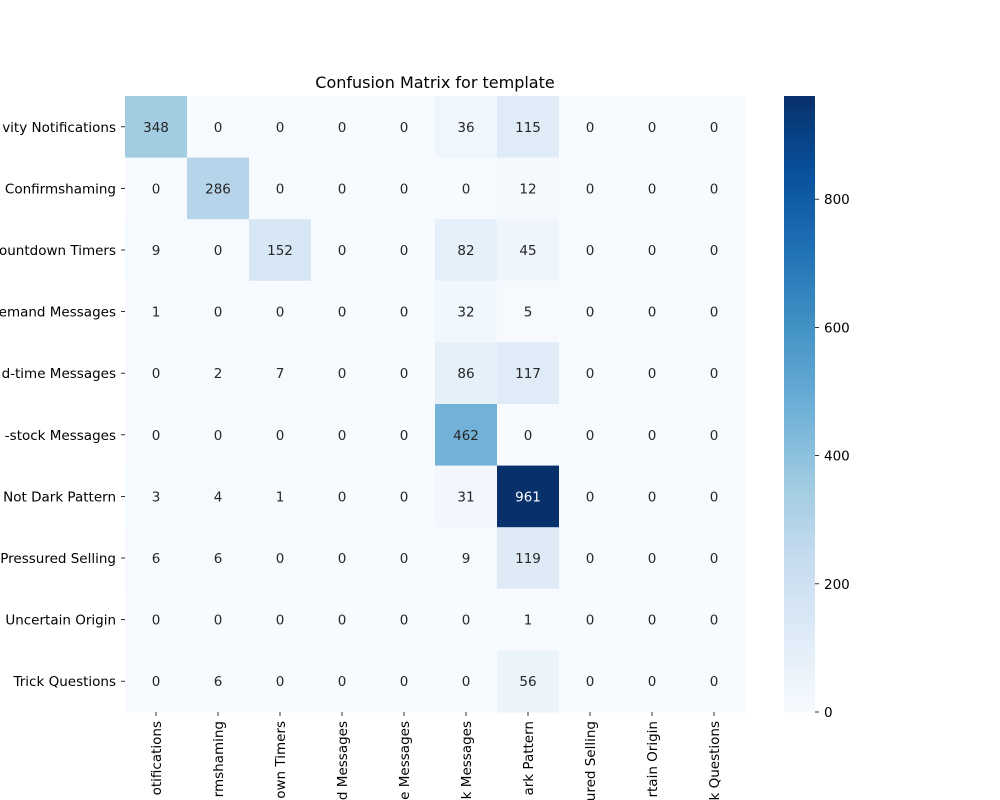 This screenshot has width=1000, height=800. What do you see at coordinates (528, 374) in the screenshot?
I see `cell-value-label: 117` at bounding box center [528, 374].